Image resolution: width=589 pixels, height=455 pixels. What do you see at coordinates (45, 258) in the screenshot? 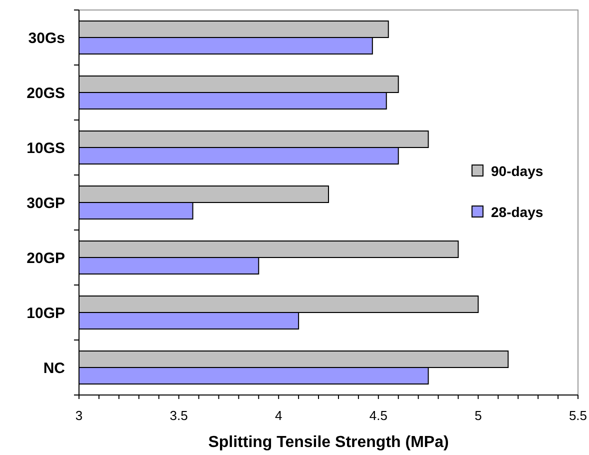
I see `y-tick-label: 20GP` at bounding box center [45, 258].